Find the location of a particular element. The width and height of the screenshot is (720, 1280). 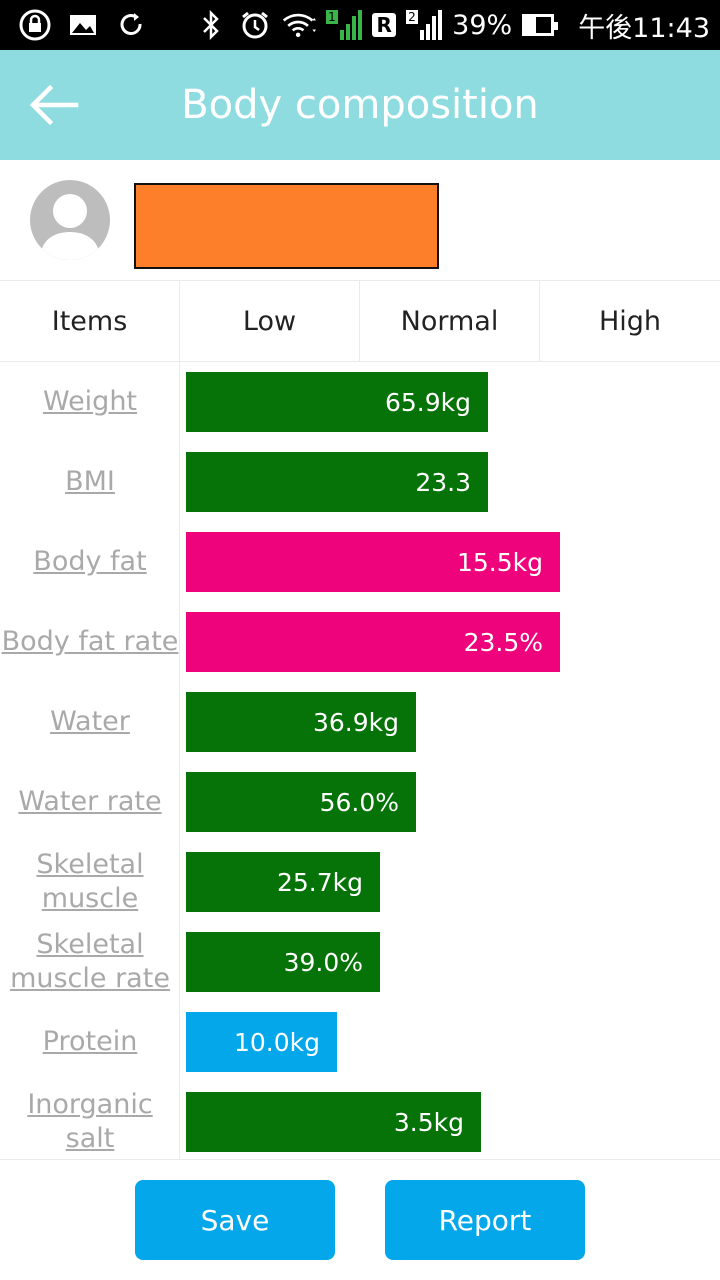

profile-header is located at coordinates (360, 220).